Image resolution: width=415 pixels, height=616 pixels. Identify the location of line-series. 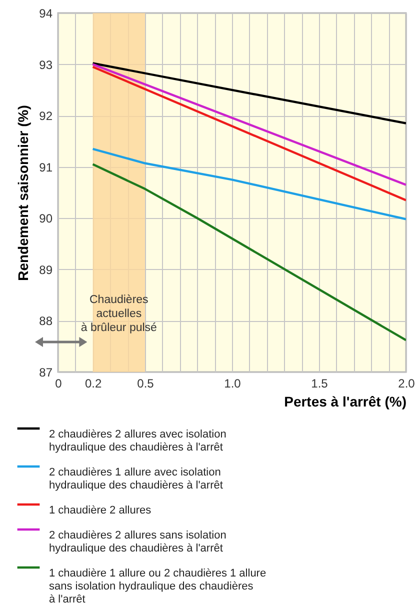
(249, 184).